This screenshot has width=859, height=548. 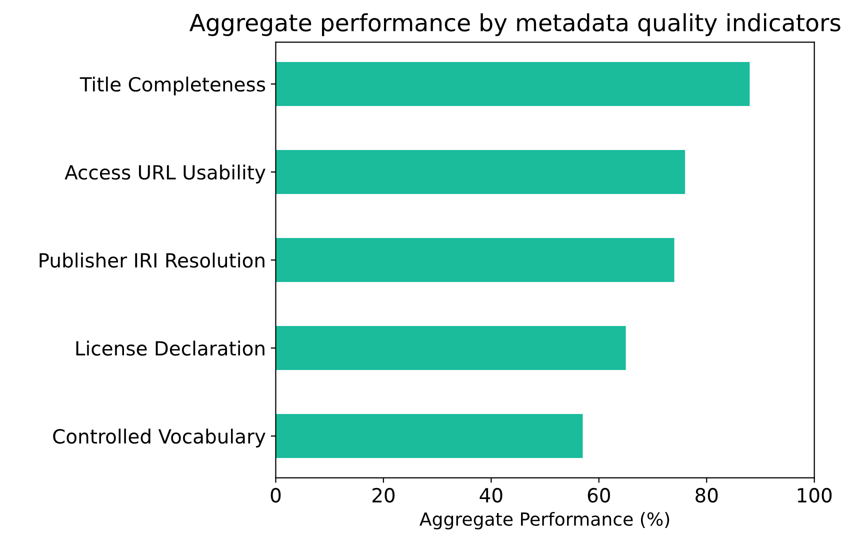 I want to click on y-tick-label: Controlled Vocabulary, so click(x=159, y=438).